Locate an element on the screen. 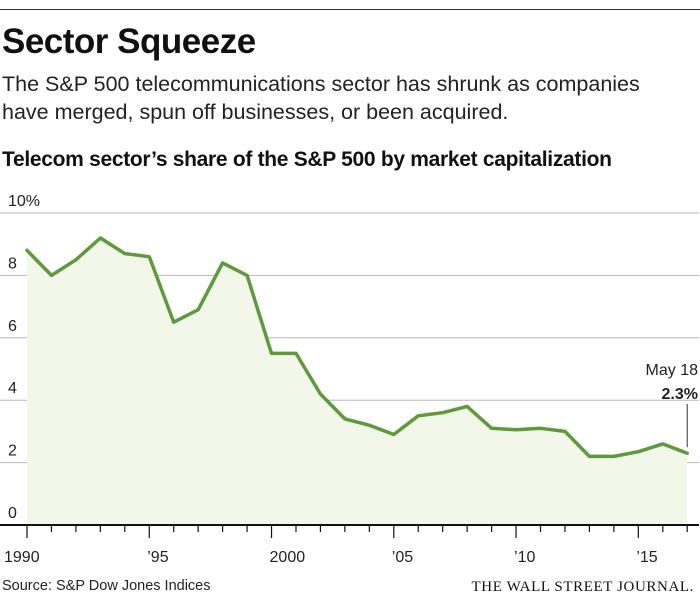 This screenshot has width=700, height=600. y-tick-label: 4 is located at coordinates (12, 388).